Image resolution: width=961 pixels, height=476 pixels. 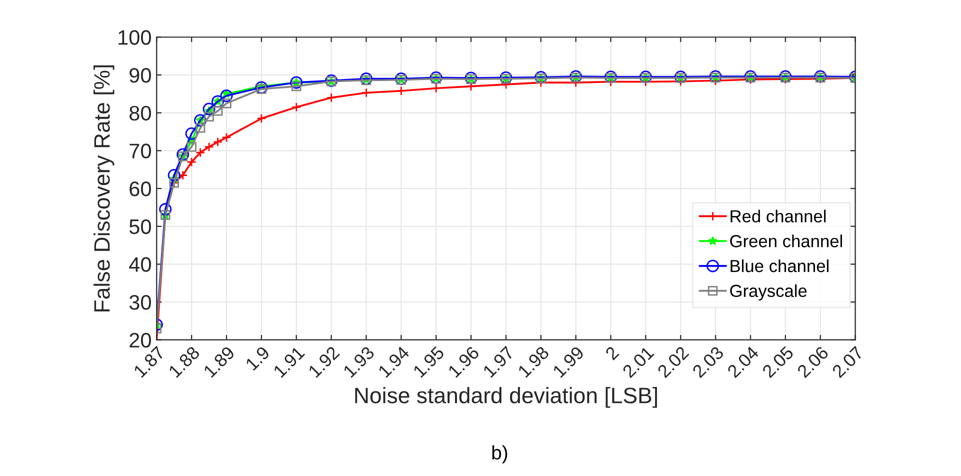 What do you see at coordinates (140, 188) in the screenshot?
I see `y-tick-label: 60` at bounding box center [140, 188].